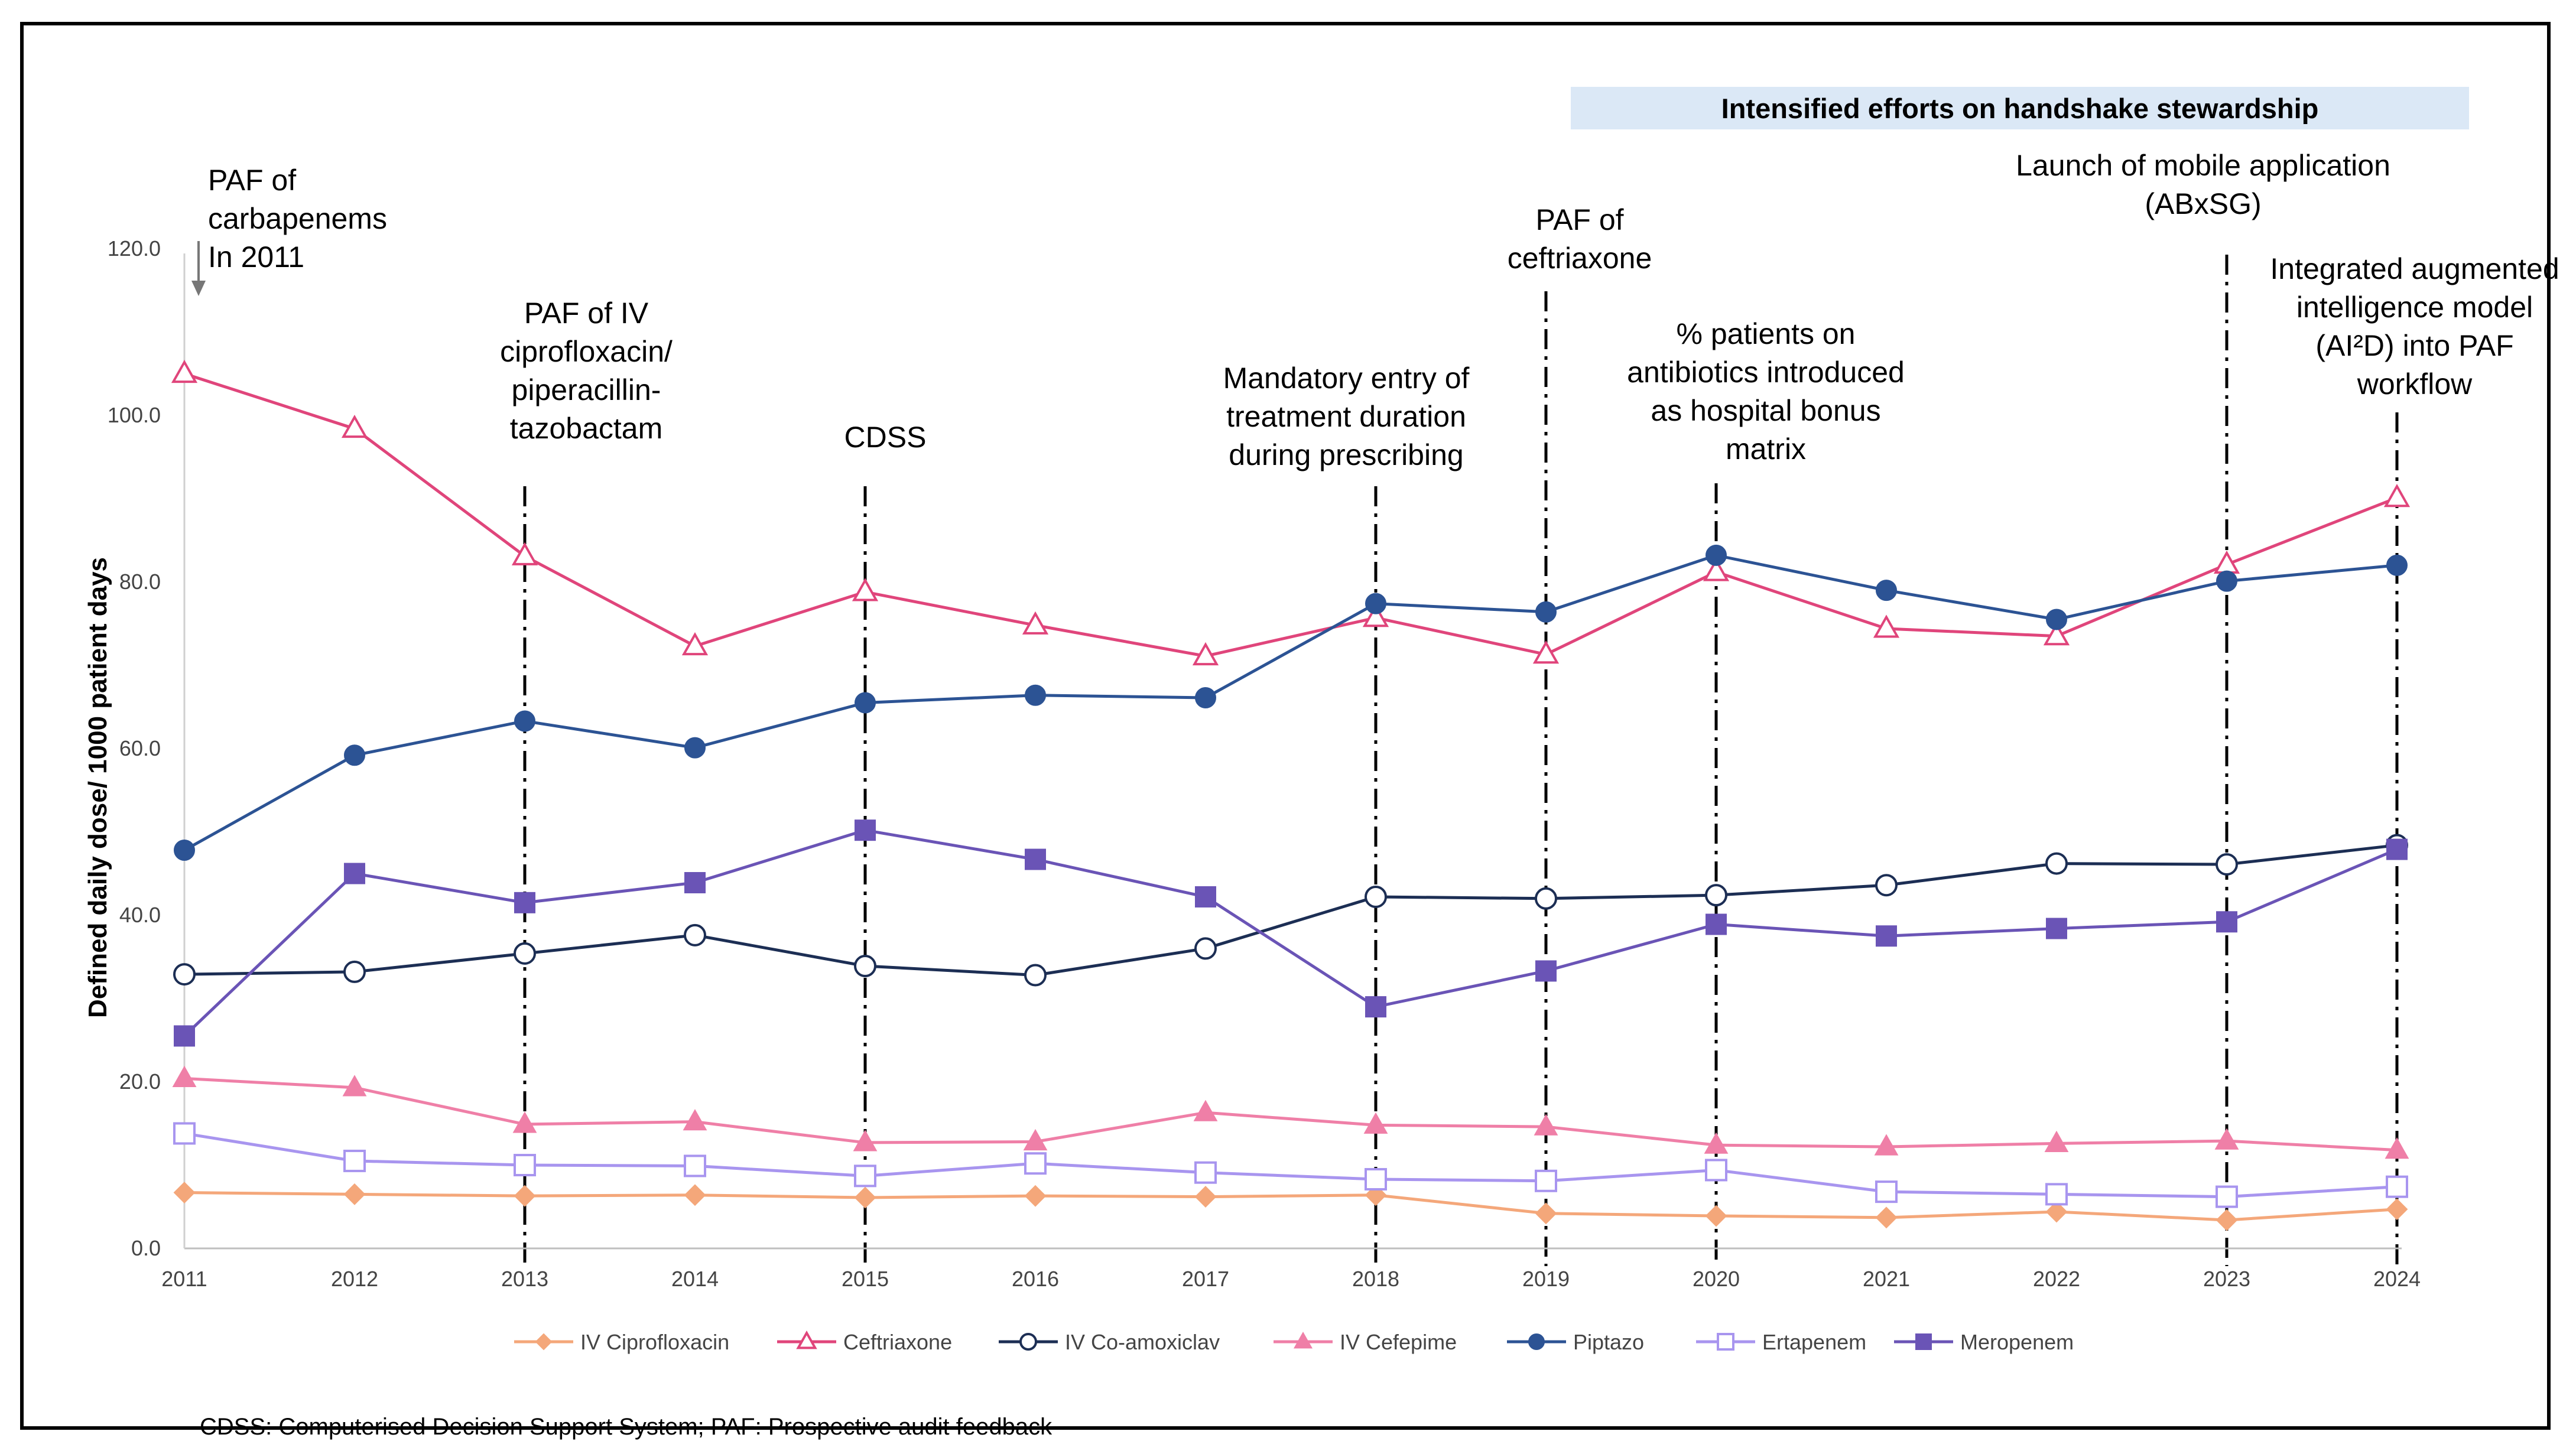 Image resolution: width=2576 pixels, height=1454 pixels. I want to click on annotation-paf-ceftriaxone: PAF of ceftriaxone, so click(1580, 239).